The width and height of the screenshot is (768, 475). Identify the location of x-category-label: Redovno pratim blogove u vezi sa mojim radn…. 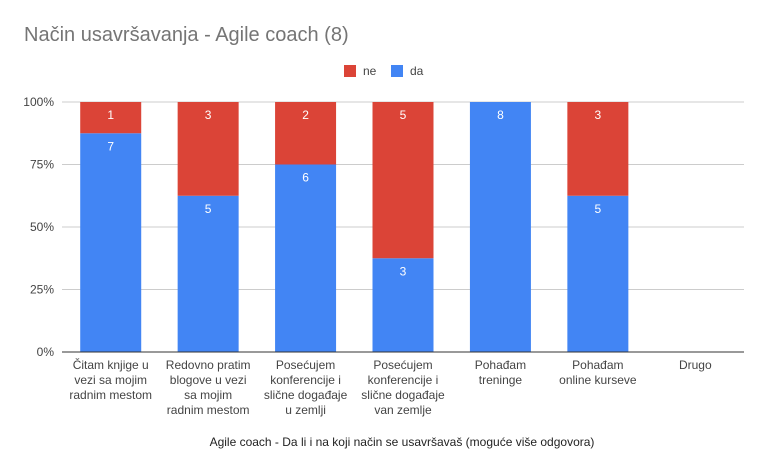
(208, 387).